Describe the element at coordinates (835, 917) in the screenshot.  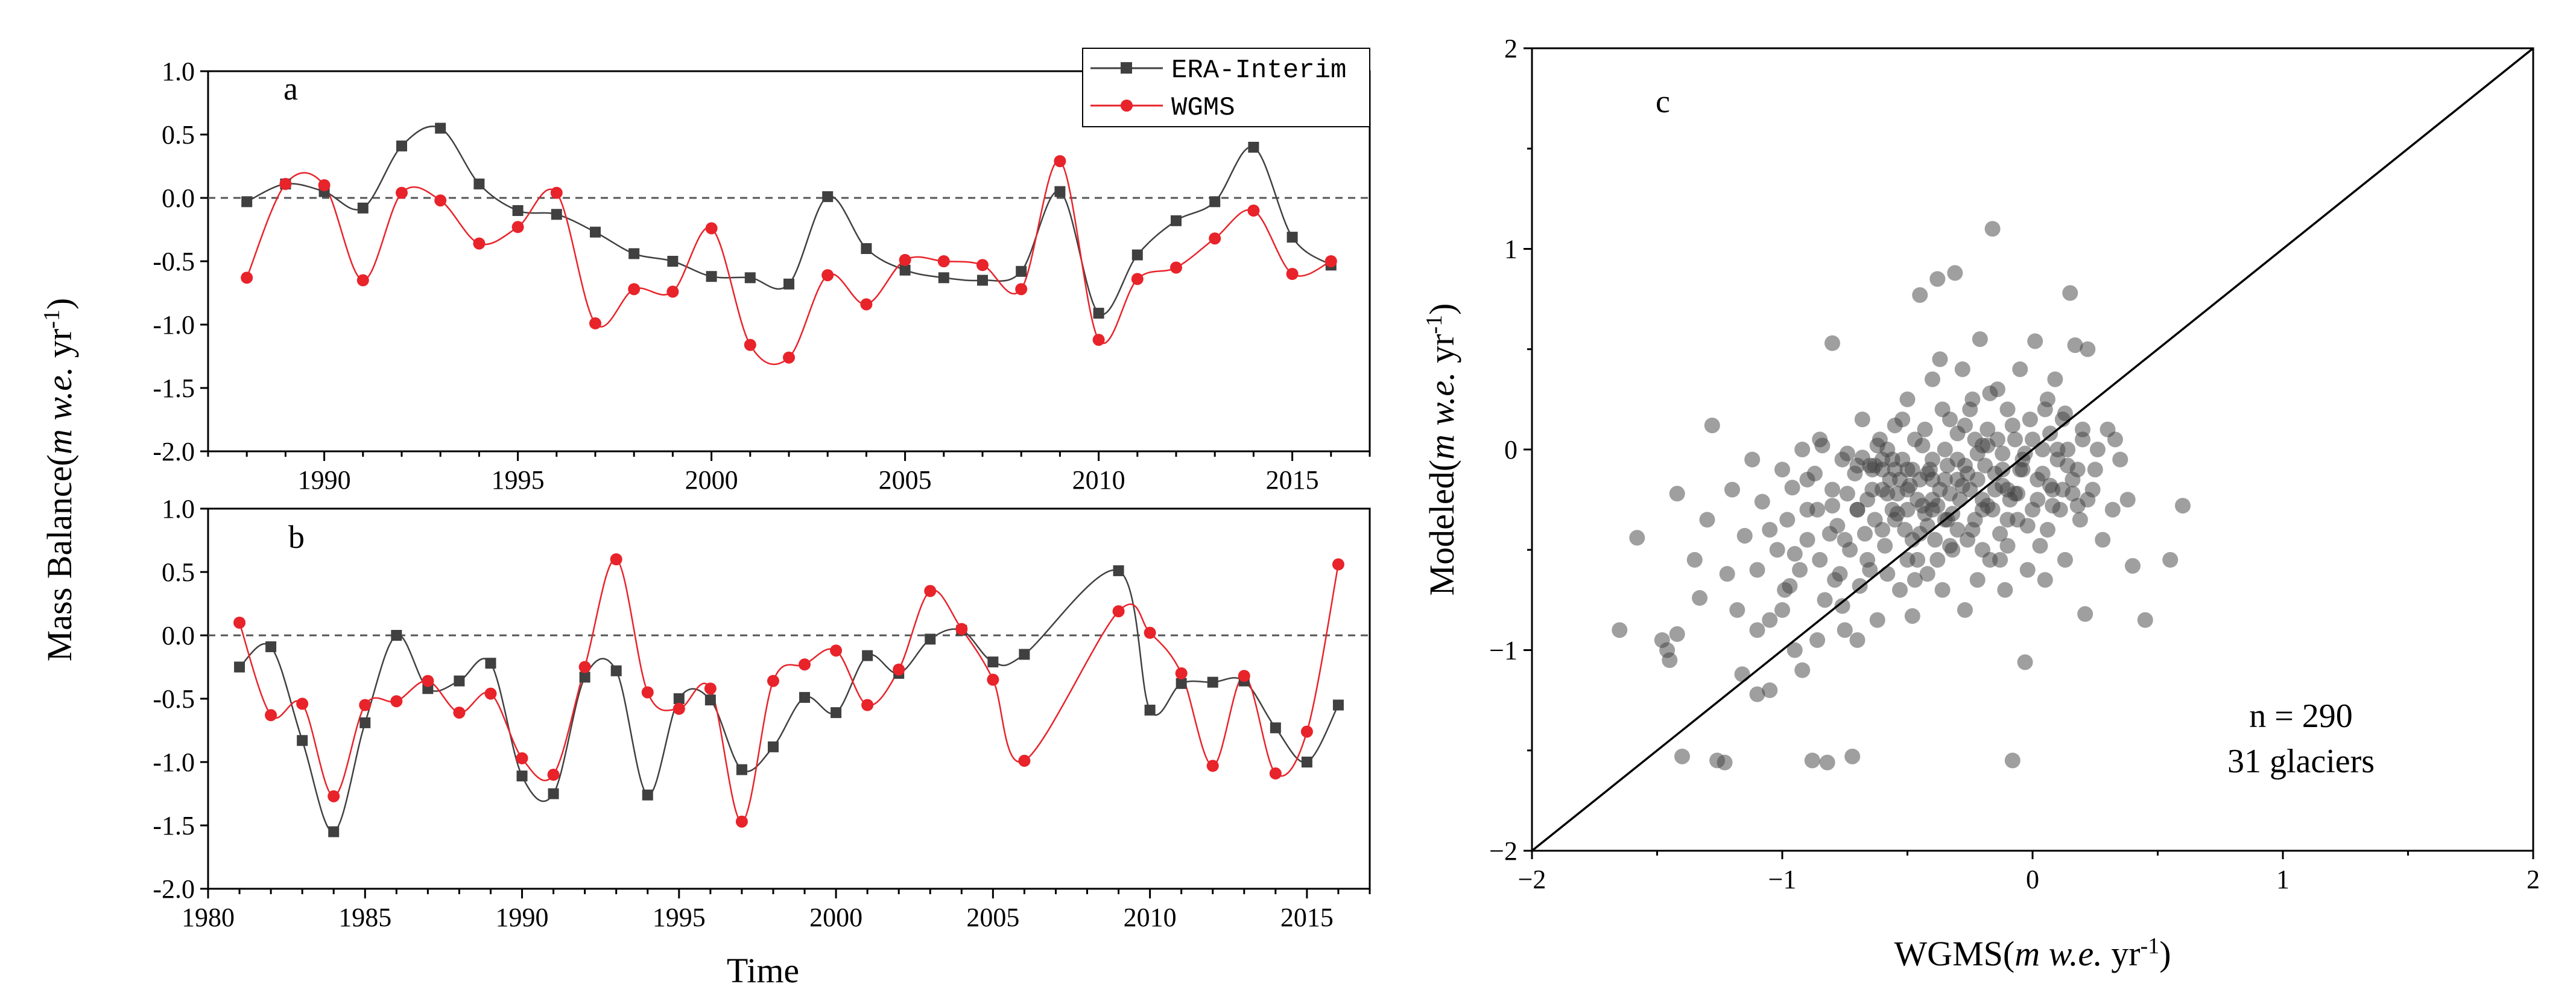
I see `x-tick-label: 2000` at that location.